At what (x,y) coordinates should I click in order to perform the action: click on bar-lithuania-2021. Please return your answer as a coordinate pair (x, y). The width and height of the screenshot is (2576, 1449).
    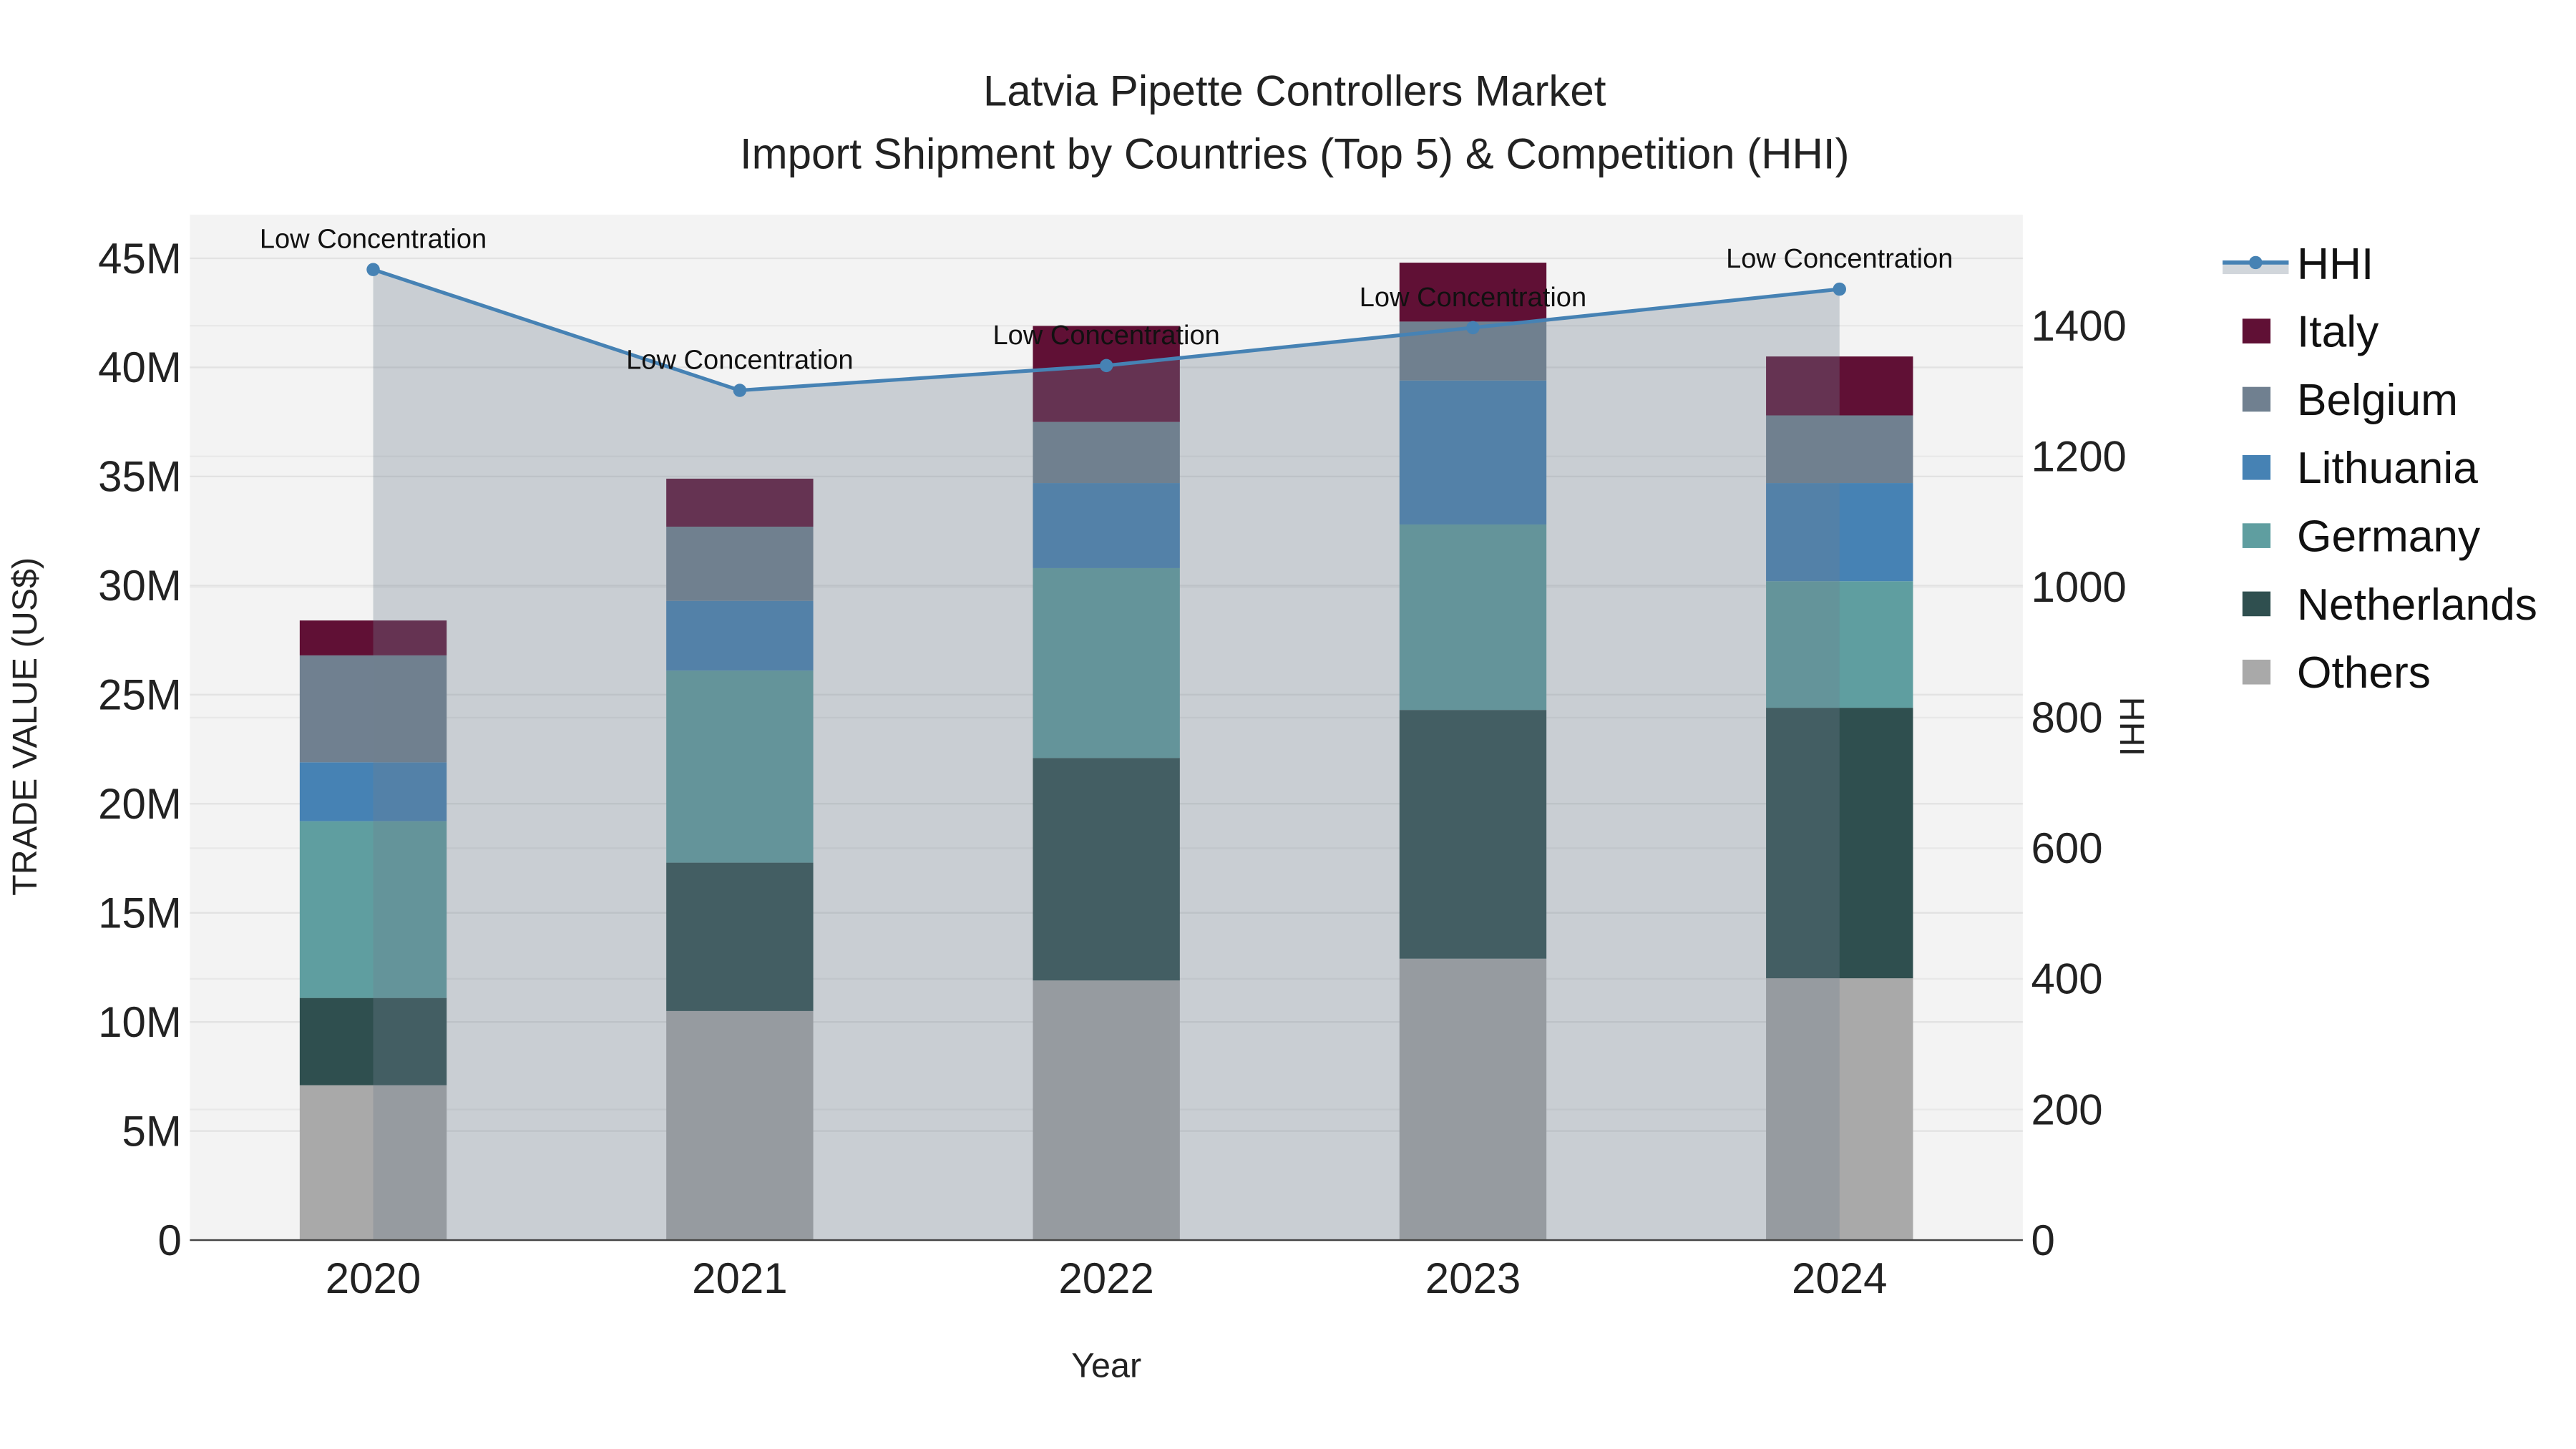
    Looking at the image, I should click on (740, 635).